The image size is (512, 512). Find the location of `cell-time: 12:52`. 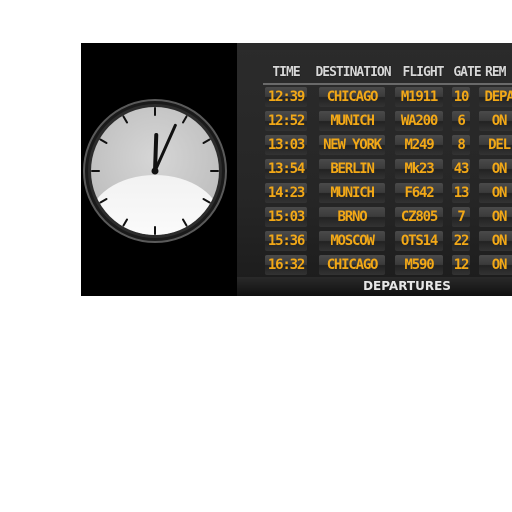

cell-time: 12:52 is located at coordinates (286, 121).